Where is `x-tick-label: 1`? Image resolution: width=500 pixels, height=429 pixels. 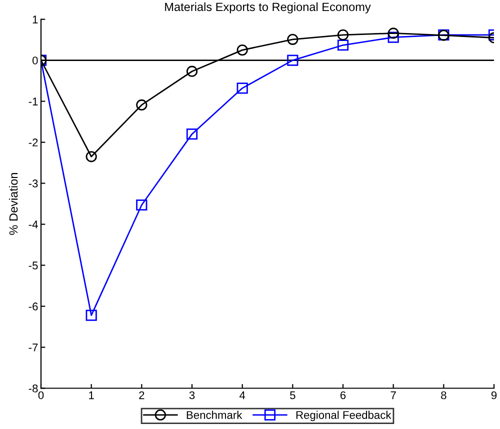 x-tick-label: 1 is located at coordinates (91, 395).